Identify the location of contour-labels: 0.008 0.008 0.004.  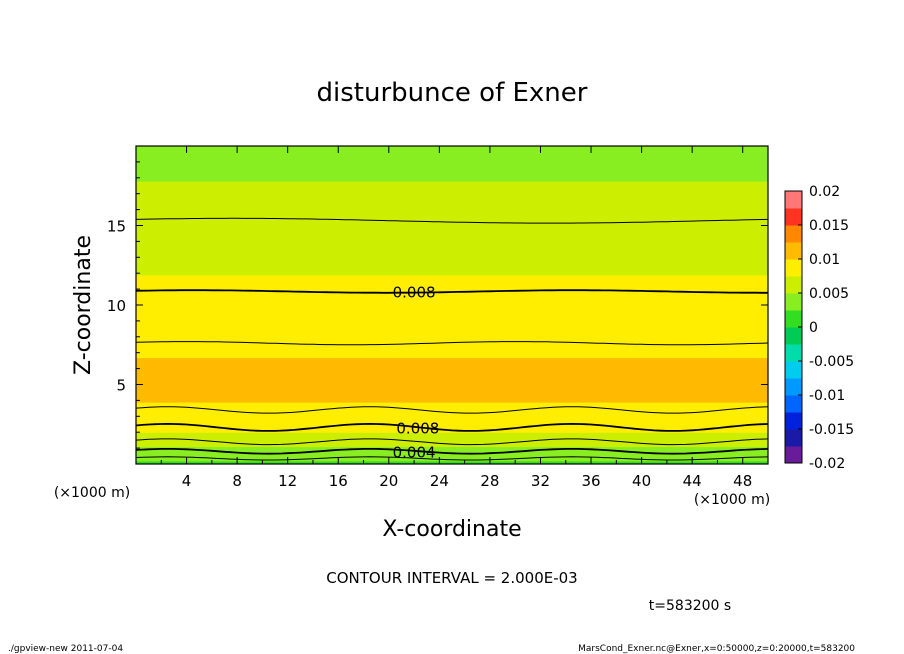
(416, 372).